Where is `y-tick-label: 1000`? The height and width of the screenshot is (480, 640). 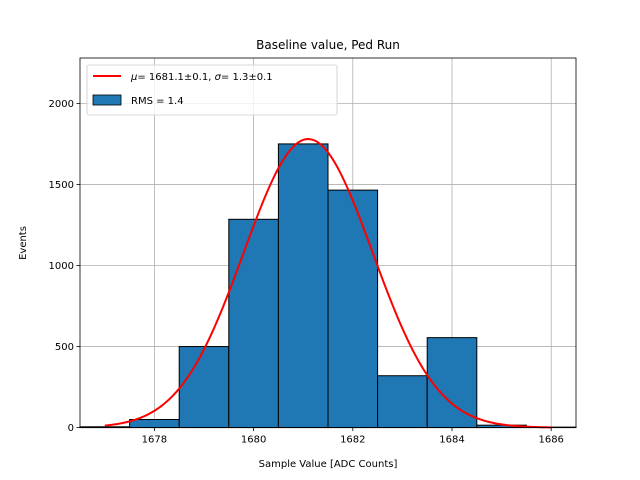 y-tick-label: 1000 is located at coordinates (61, 266).